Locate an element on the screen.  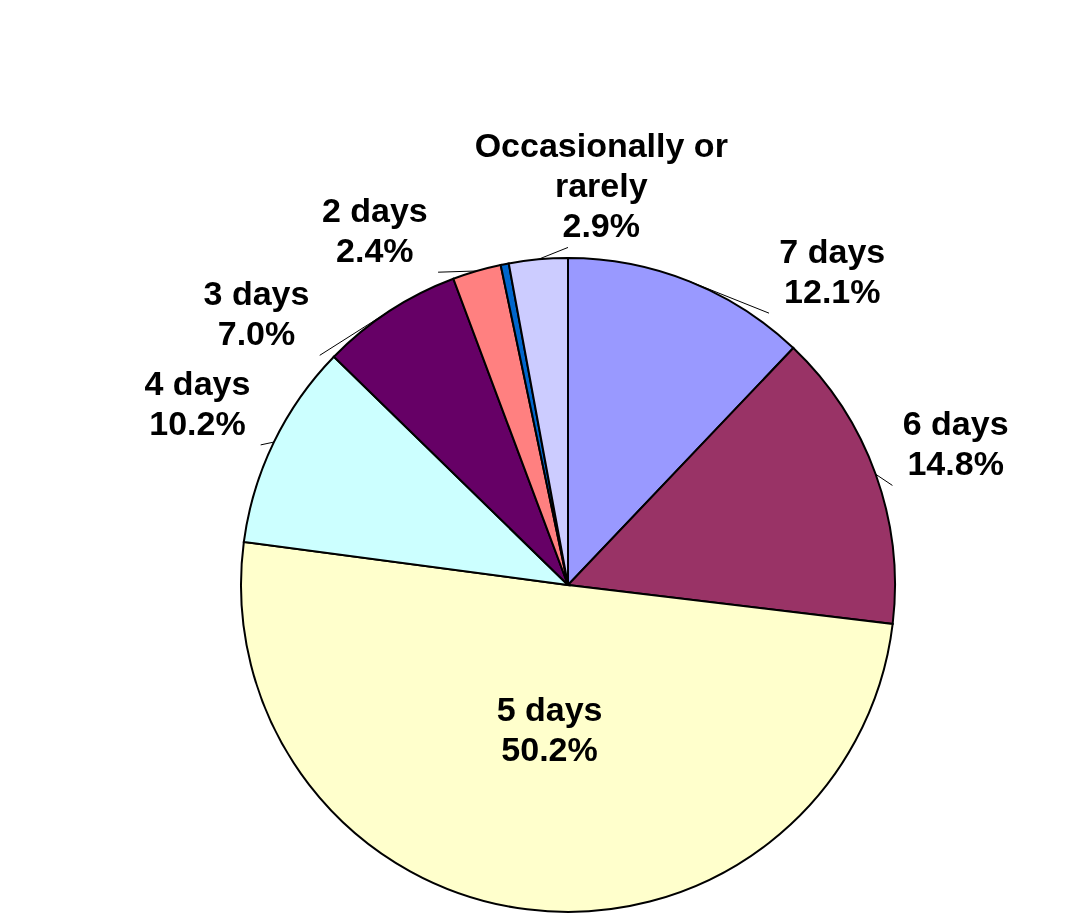
slice-label: 4 days is located at coordinates (197, 382).